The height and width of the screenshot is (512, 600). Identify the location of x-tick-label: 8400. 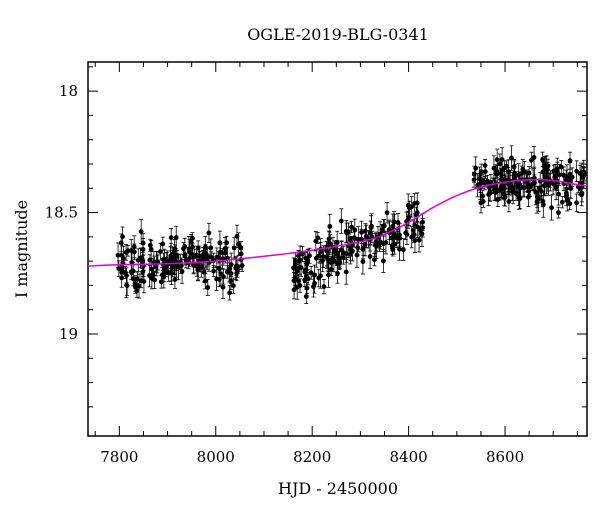
(409, 457).